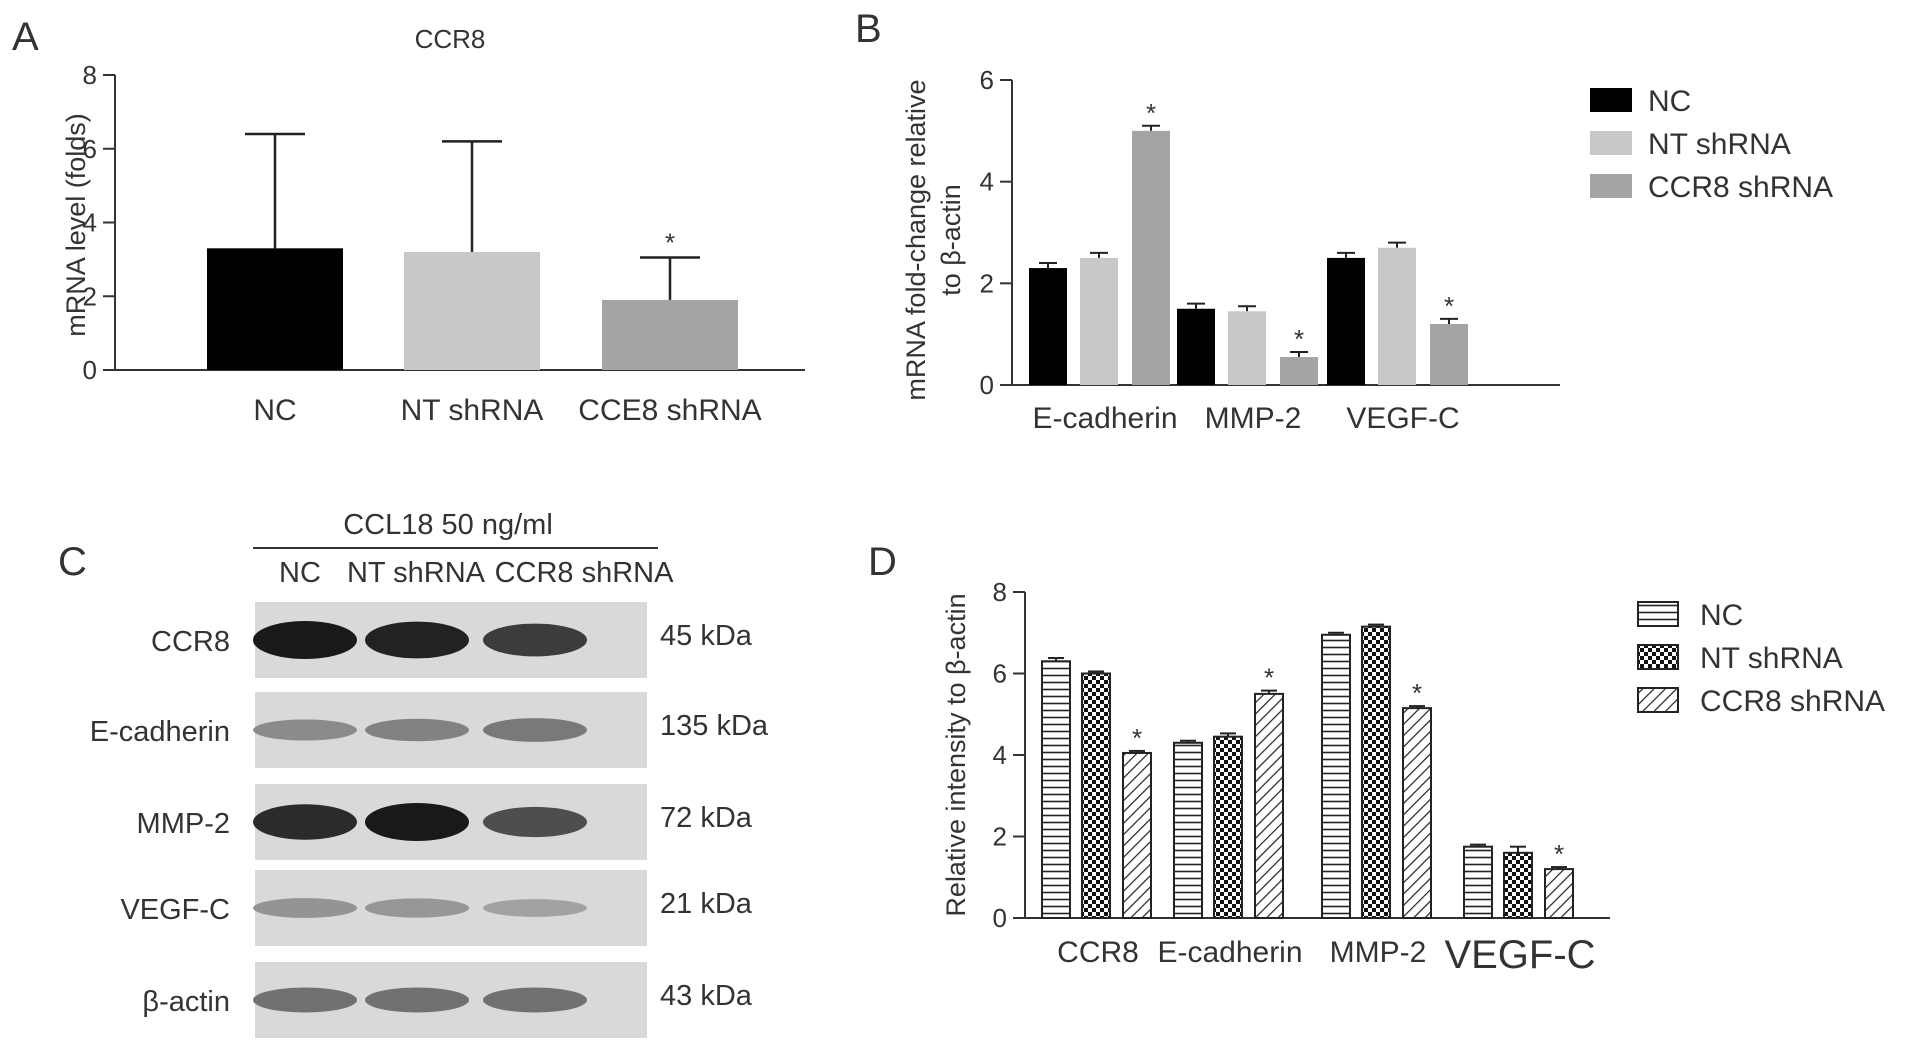 Image resolution: width=1913 pixels, height=1054 pixels. I want to click on panel-d-category-label: E-cadherin, so click(1229, 952).